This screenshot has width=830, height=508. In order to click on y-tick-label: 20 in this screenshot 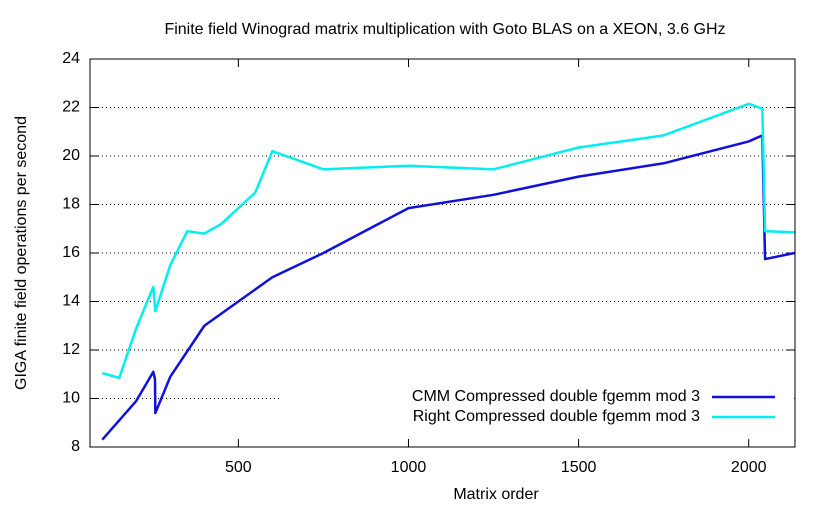, I will do `click(71, 155)`.